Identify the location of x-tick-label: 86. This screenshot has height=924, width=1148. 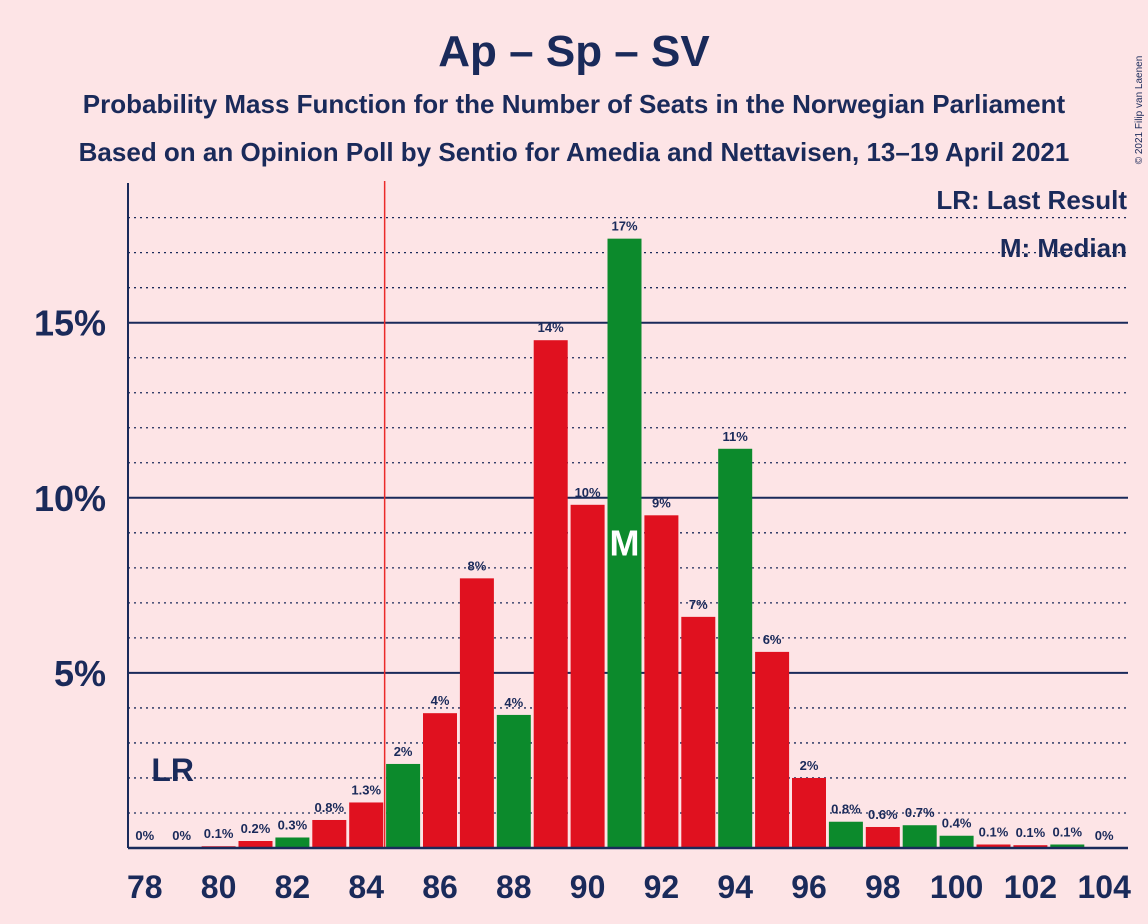
(440, 887).